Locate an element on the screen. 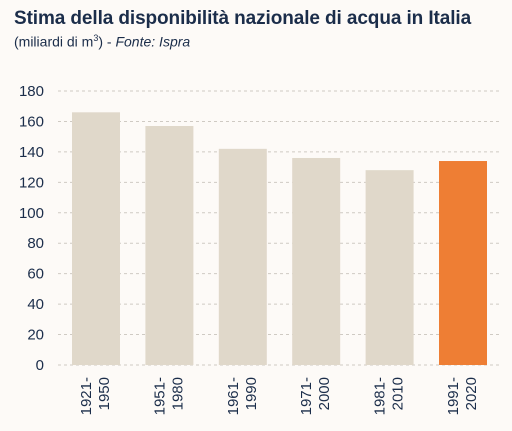  x-tick-label-line: 1980 is located at coordinates (177, 393).